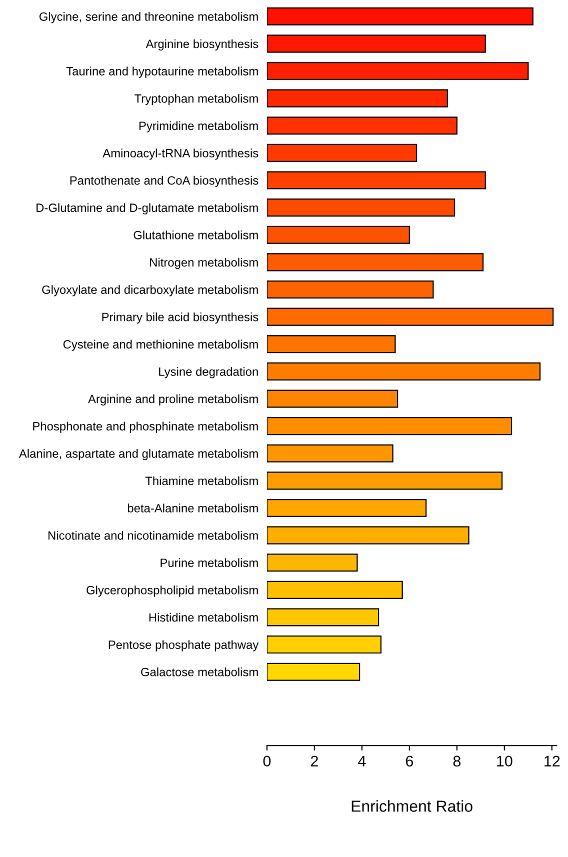 The image size is (568, 857). I want to click on y-tick-label: Arginine biosynthesis, so click(202, 45).